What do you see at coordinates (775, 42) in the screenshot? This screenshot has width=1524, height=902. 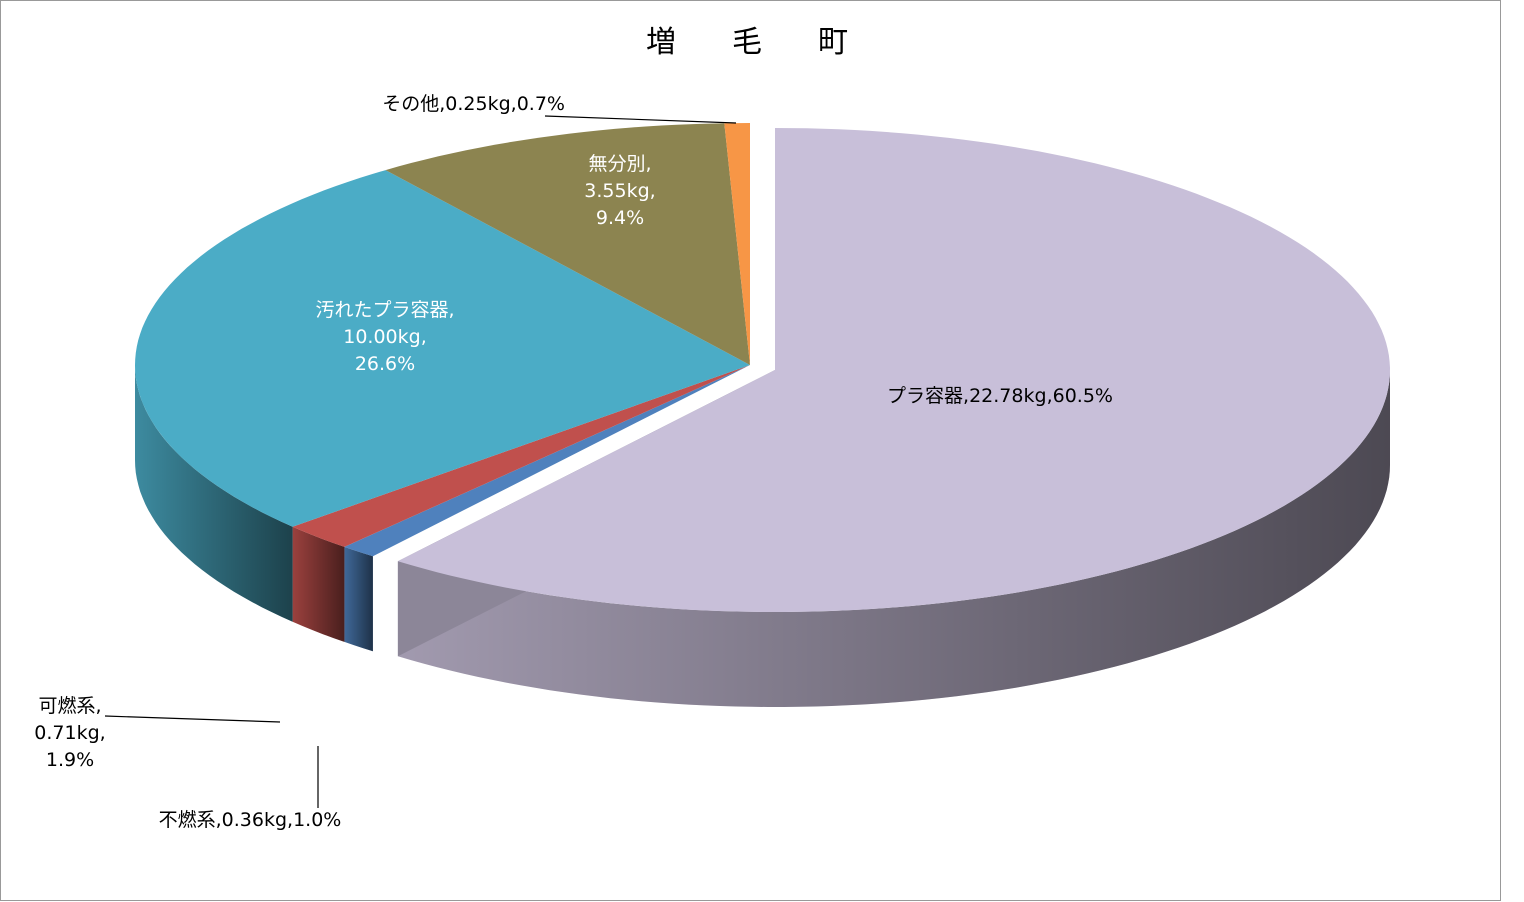 I see `chart-title: 増毛町` at bounding box center [775, 42].